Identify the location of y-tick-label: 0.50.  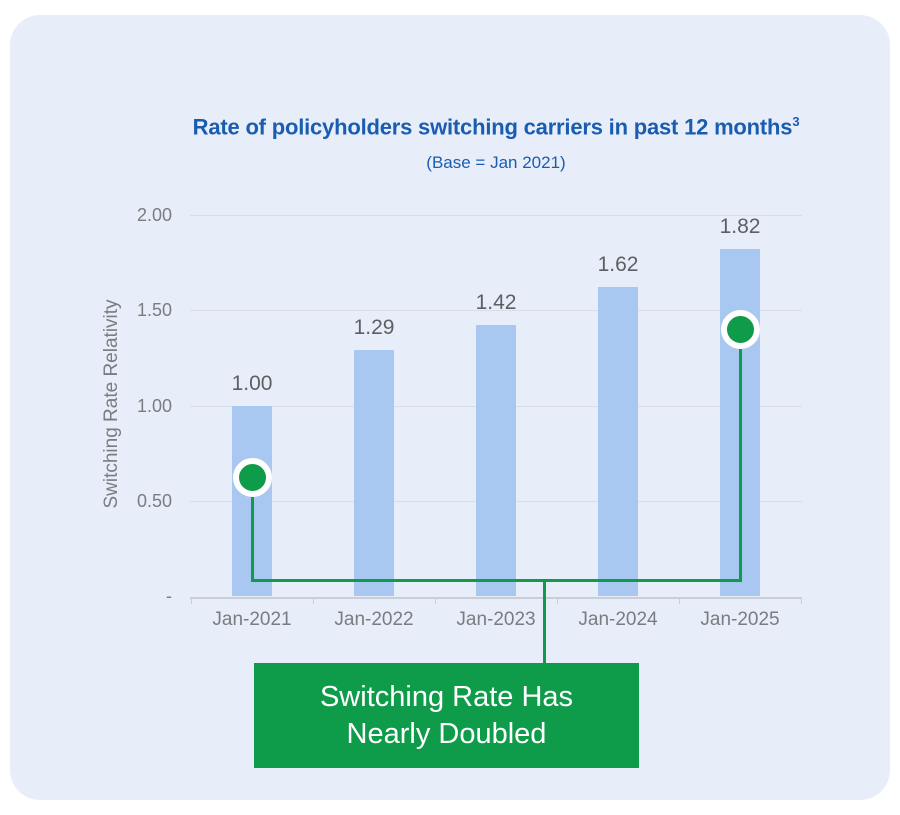
(154, 500).